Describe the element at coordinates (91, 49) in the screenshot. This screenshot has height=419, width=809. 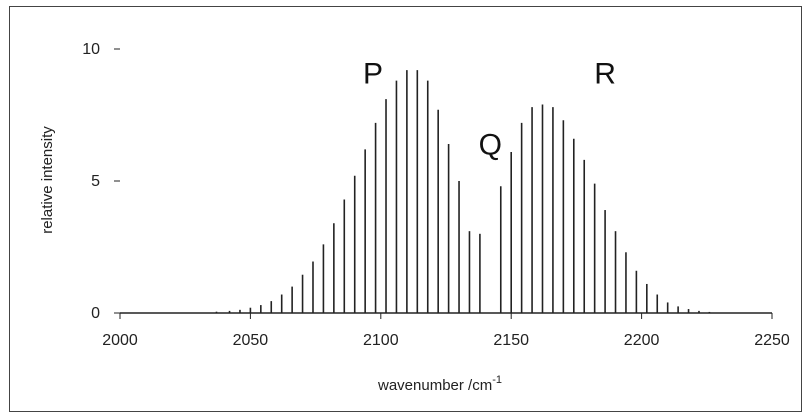
I see `y-tick-label: 10` at that location.